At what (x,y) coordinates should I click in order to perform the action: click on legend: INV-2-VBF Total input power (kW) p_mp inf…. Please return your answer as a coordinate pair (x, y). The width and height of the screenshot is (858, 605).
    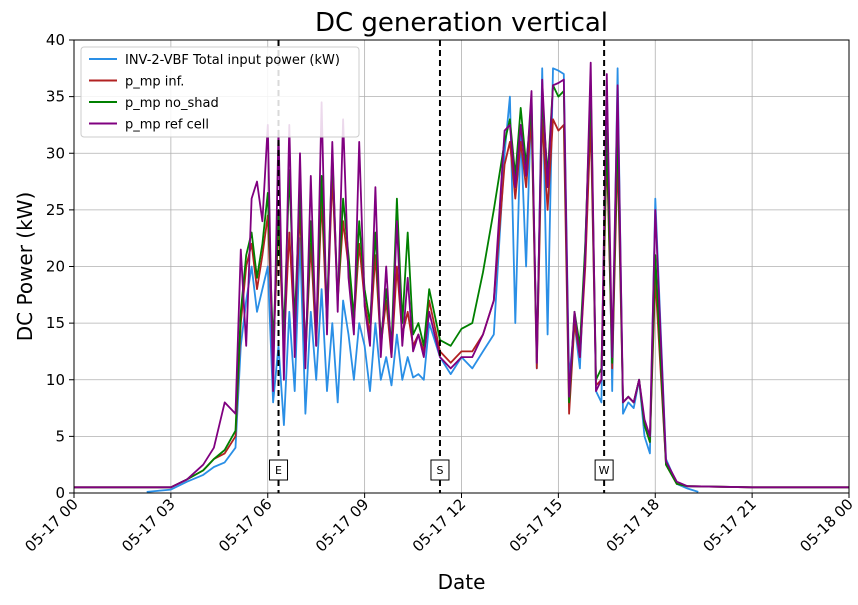
    Looking at the image, I should click on (220, 92).